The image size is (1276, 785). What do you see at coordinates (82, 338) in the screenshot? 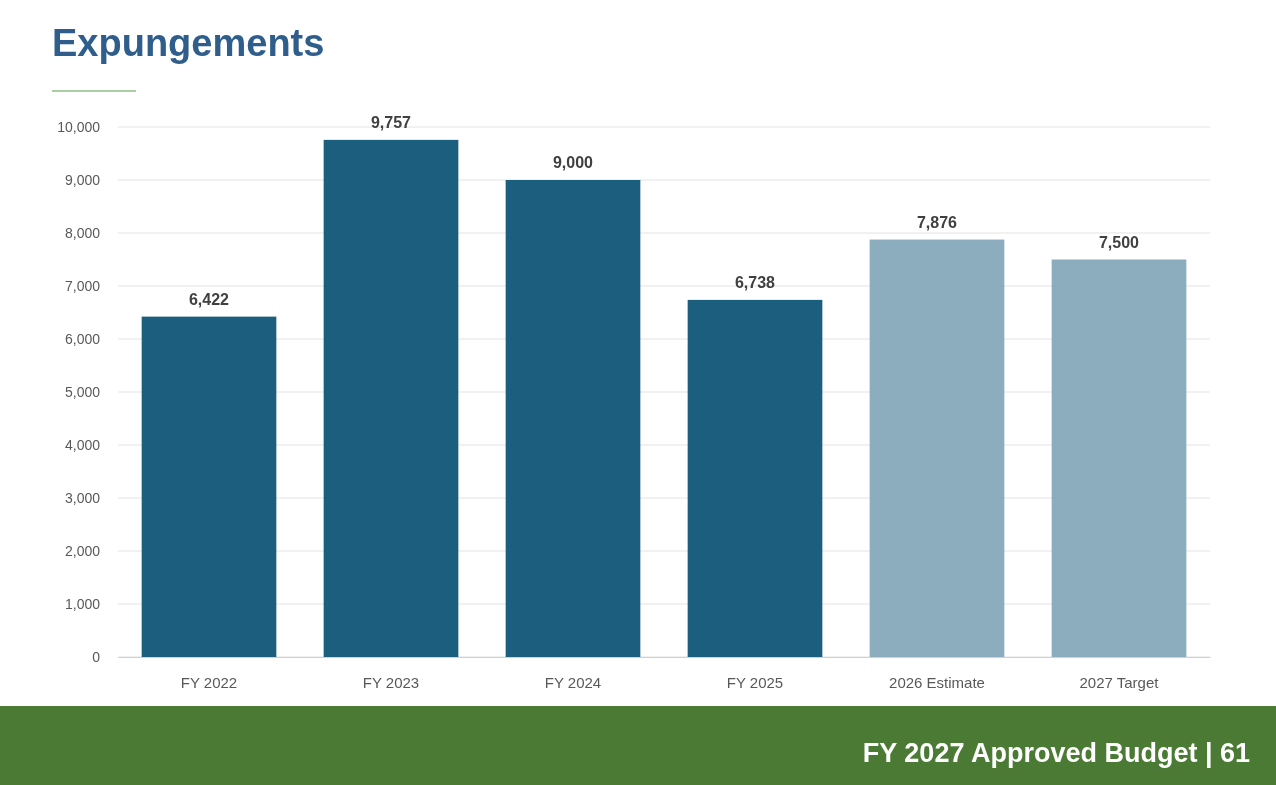
I see `y-tick-label: 6,000` at bounding box center [82, 338].